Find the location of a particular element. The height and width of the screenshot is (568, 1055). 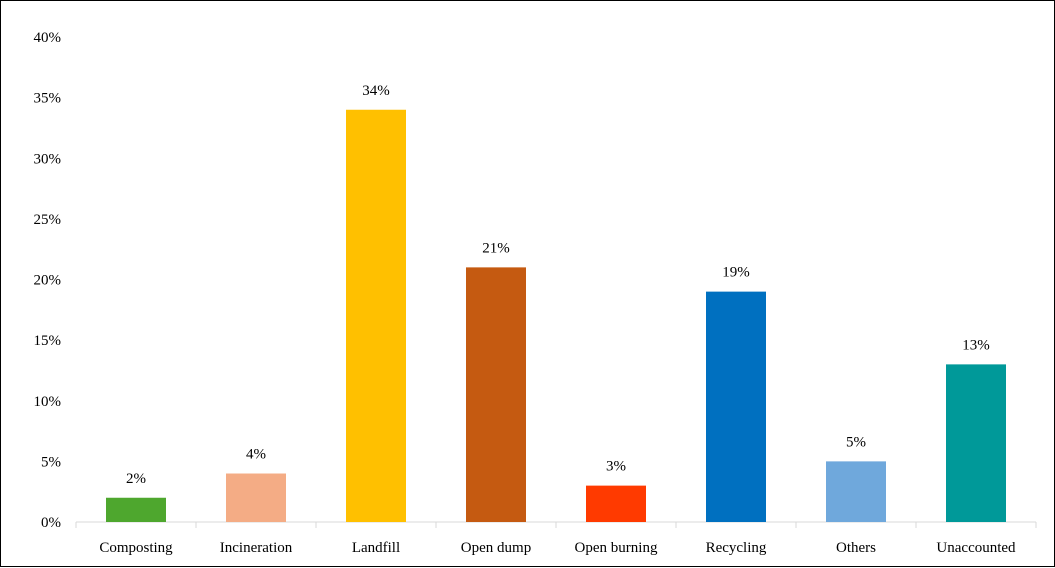

y-tick-label: 15% is located at coordinates (48, 341).